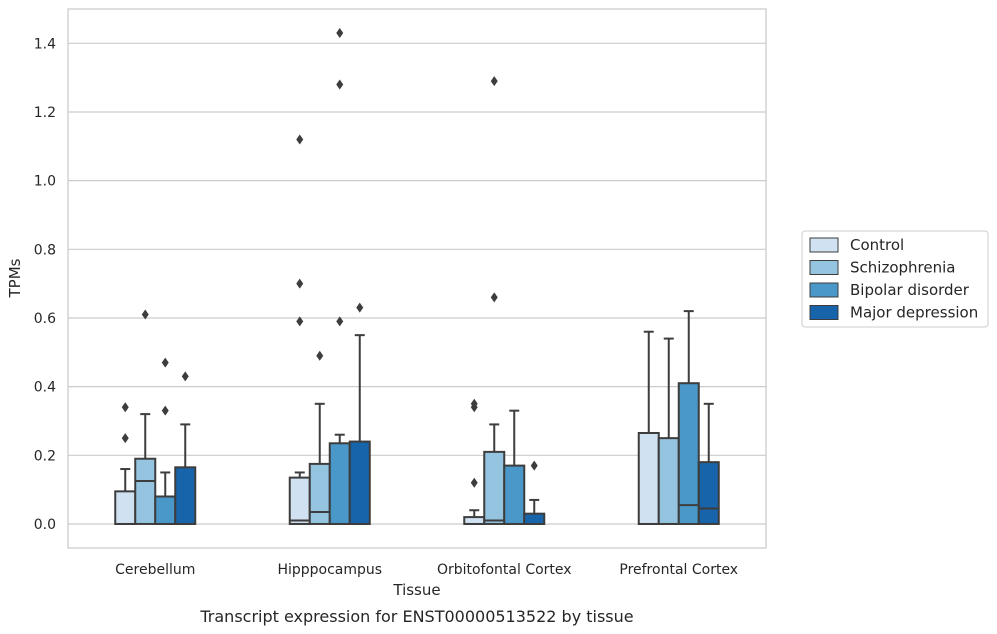  What do you see at coordinates (155, 570) in the screenshot?
I see `x-tick-label: Cerebellum` at bounding box center [155, 570].